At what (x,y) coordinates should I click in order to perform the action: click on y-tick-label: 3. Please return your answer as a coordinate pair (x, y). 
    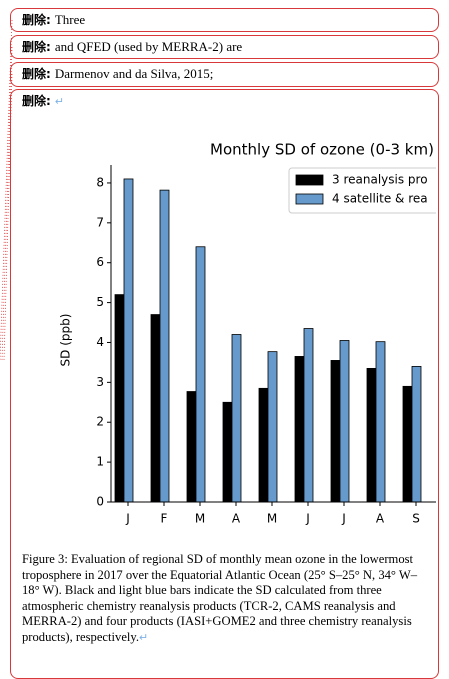
    Looking at the image, I should click on (100, 382).